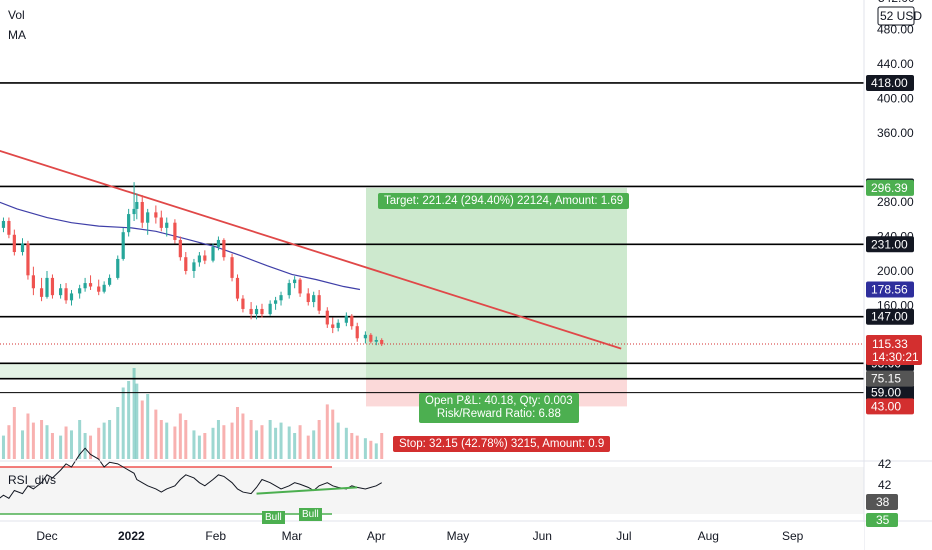  What do you see at coordinates (273, 517) in the screenshot?
I see `bull-divergence-badge: Bull` at bounding box center [273, 517].